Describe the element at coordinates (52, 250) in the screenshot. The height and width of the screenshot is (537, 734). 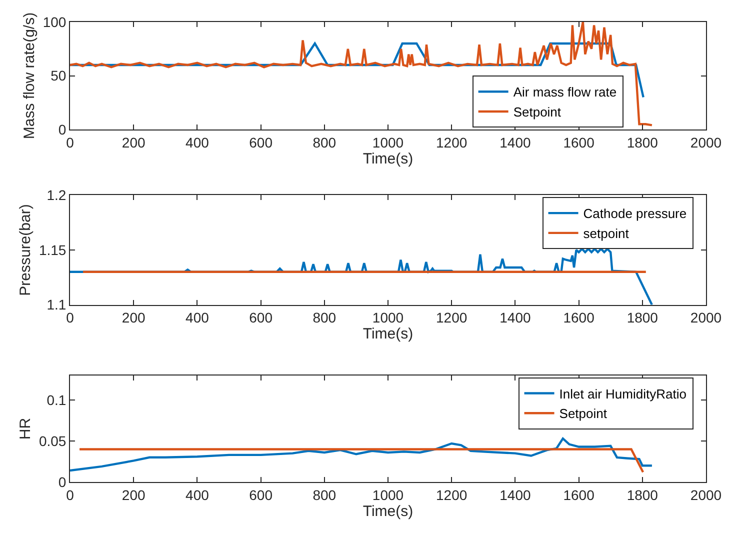
I see `y-tick-label: 1.15` at that location.